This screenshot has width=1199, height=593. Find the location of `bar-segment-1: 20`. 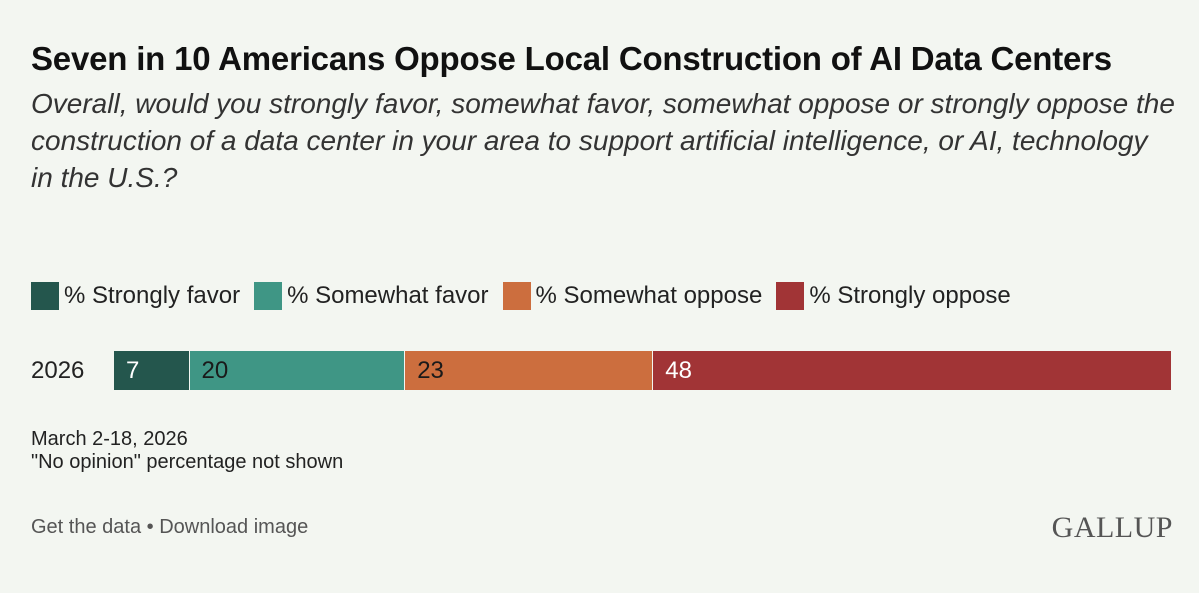

bar-segment-1: 20 is located at coordinates (297, 370).